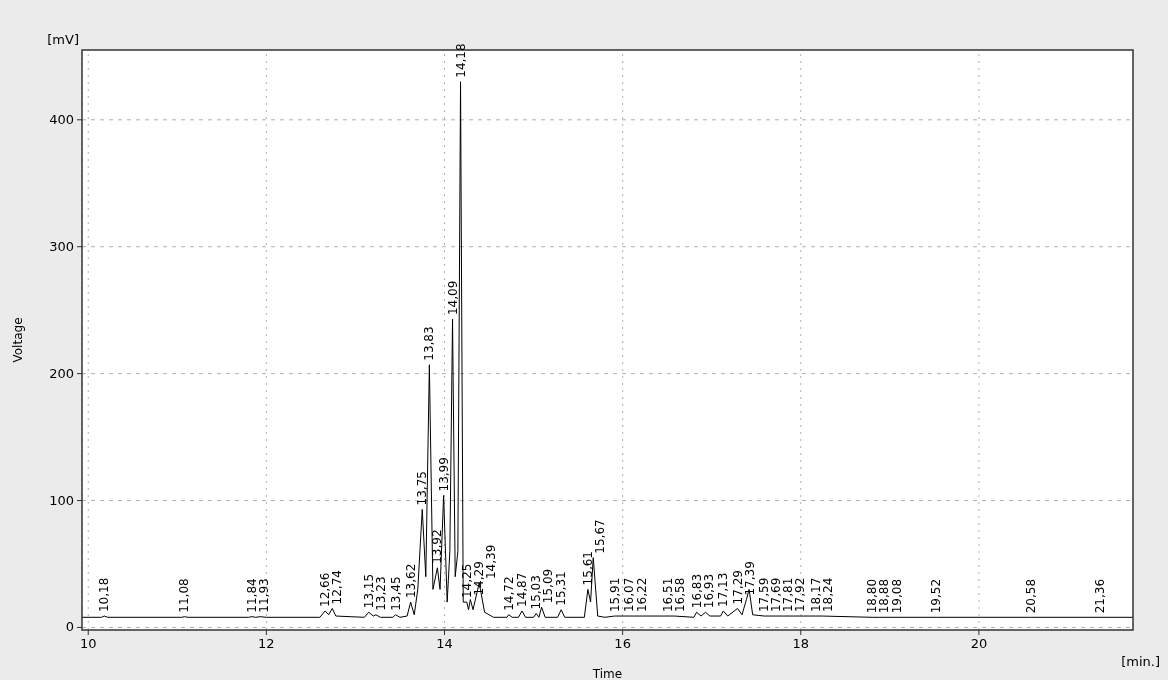 Image resolution: width=1168 pixels, height=680 pixels. Describe the element at coordinates (668, 595) in the screenshot. I see `annotation: 16,51` at that location.